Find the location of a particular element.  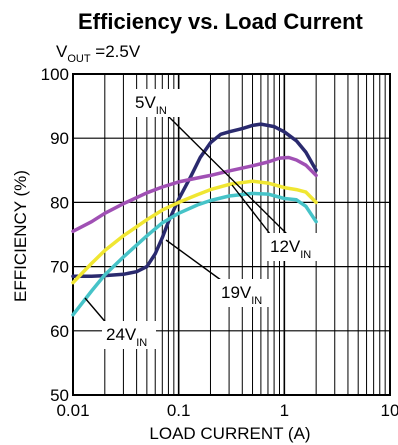

series-label-24v: 24VIN is located at coordinates (126, 337).